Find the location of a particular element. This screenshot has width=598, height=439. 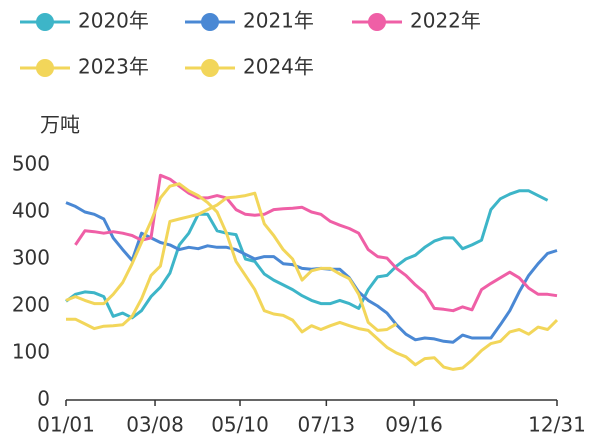

y-tick-label: 100 is located at coordinates (31, 352).